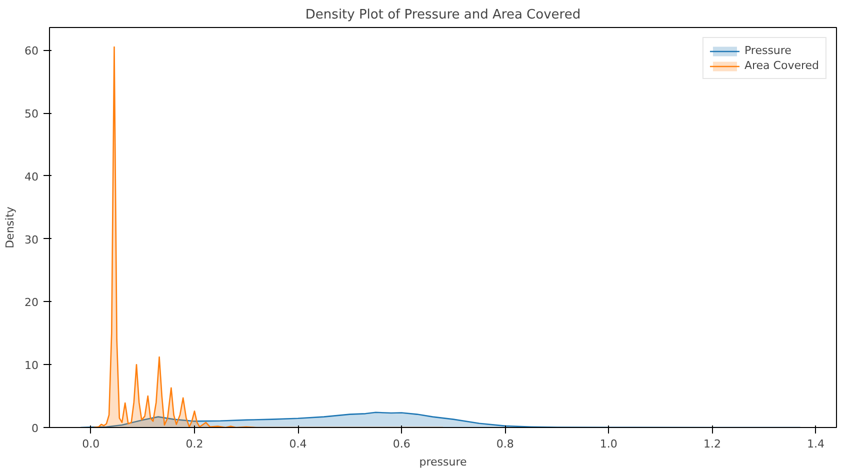 This screenshot has width=841, height=471. I want to click on x-tick-label: 0.0, so click(91, 444).